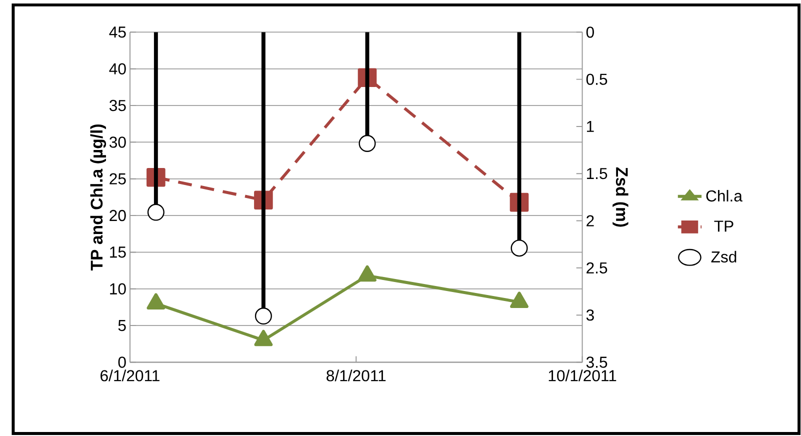 The width and height of the screenshot is (801, 436). Describe the element at coordinates (620, 197) in the screenshot. I see `y2-axis-title: Zsd (m)` at that location.